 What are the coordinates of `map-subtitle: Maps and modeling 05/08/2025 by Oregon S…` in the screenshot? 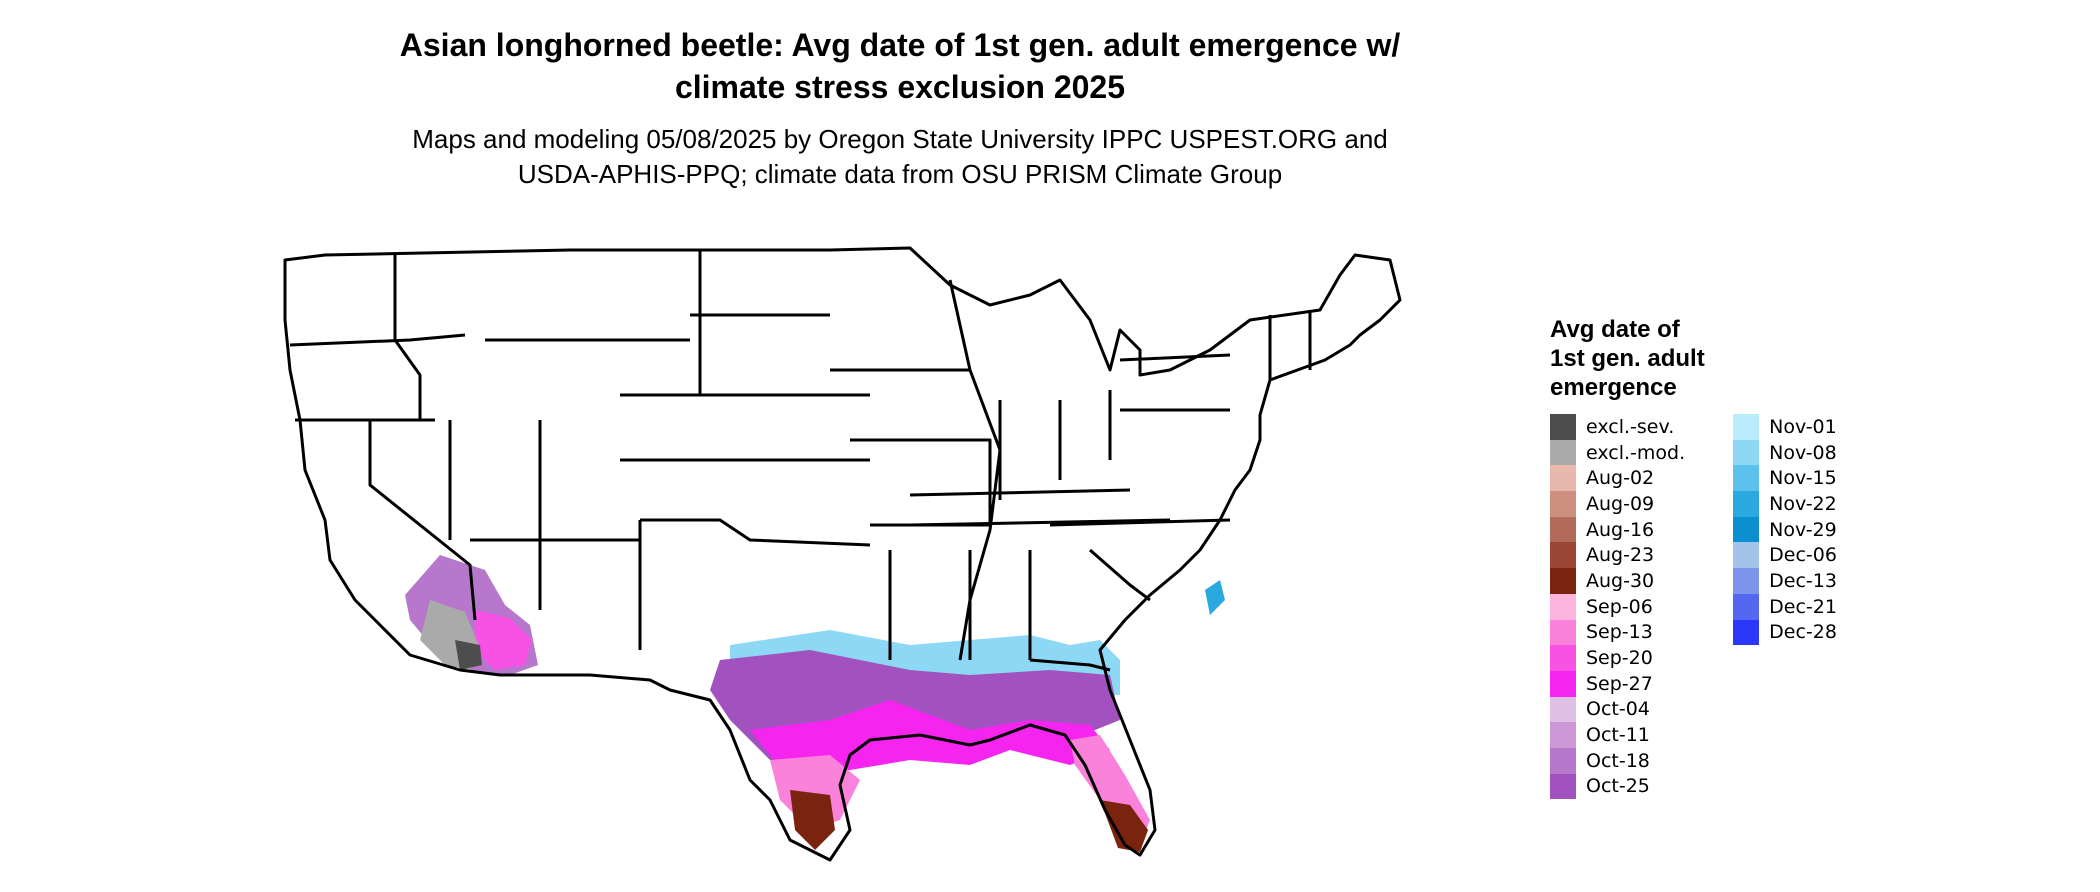 It's located at (900, 157).